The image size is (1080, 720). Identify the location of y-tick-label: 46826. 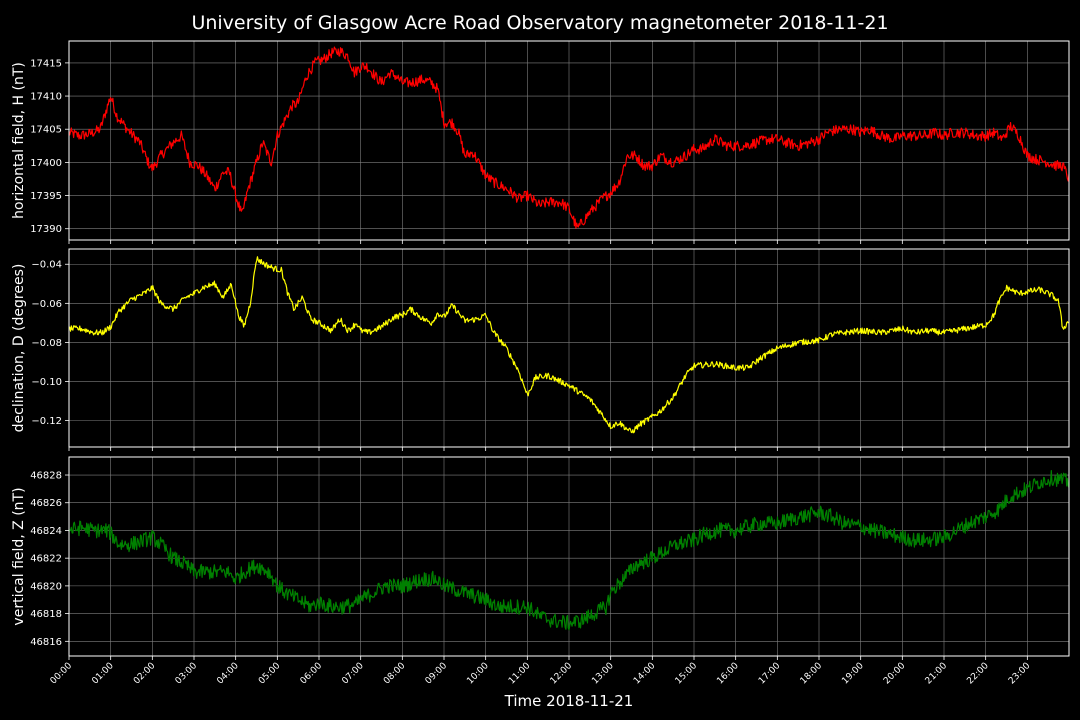
(46, 503).